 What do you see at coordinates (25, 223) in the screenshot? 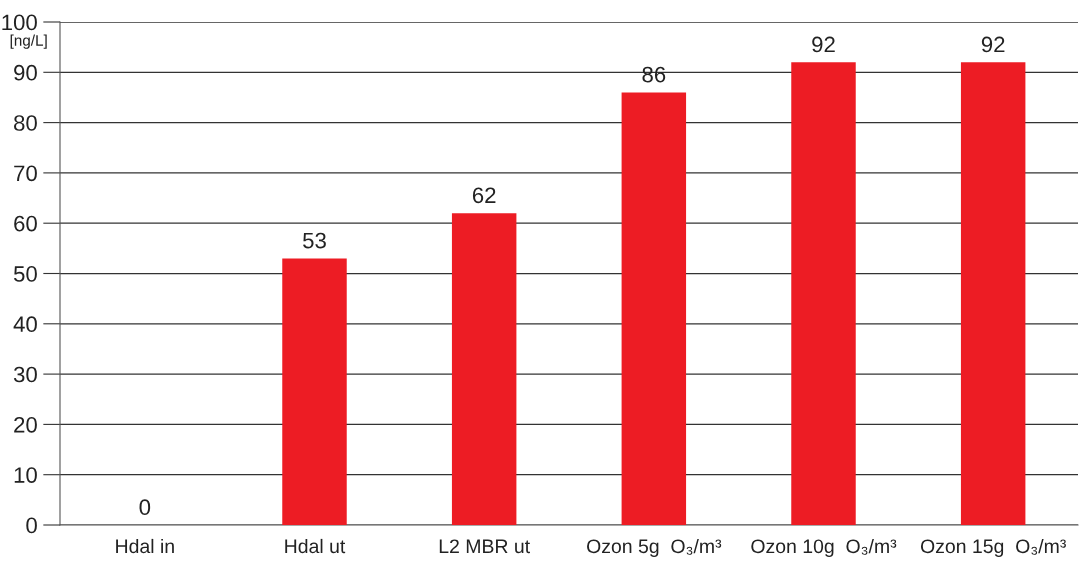
I see `y-tick-label: 60` at bounding box center [25, 223].